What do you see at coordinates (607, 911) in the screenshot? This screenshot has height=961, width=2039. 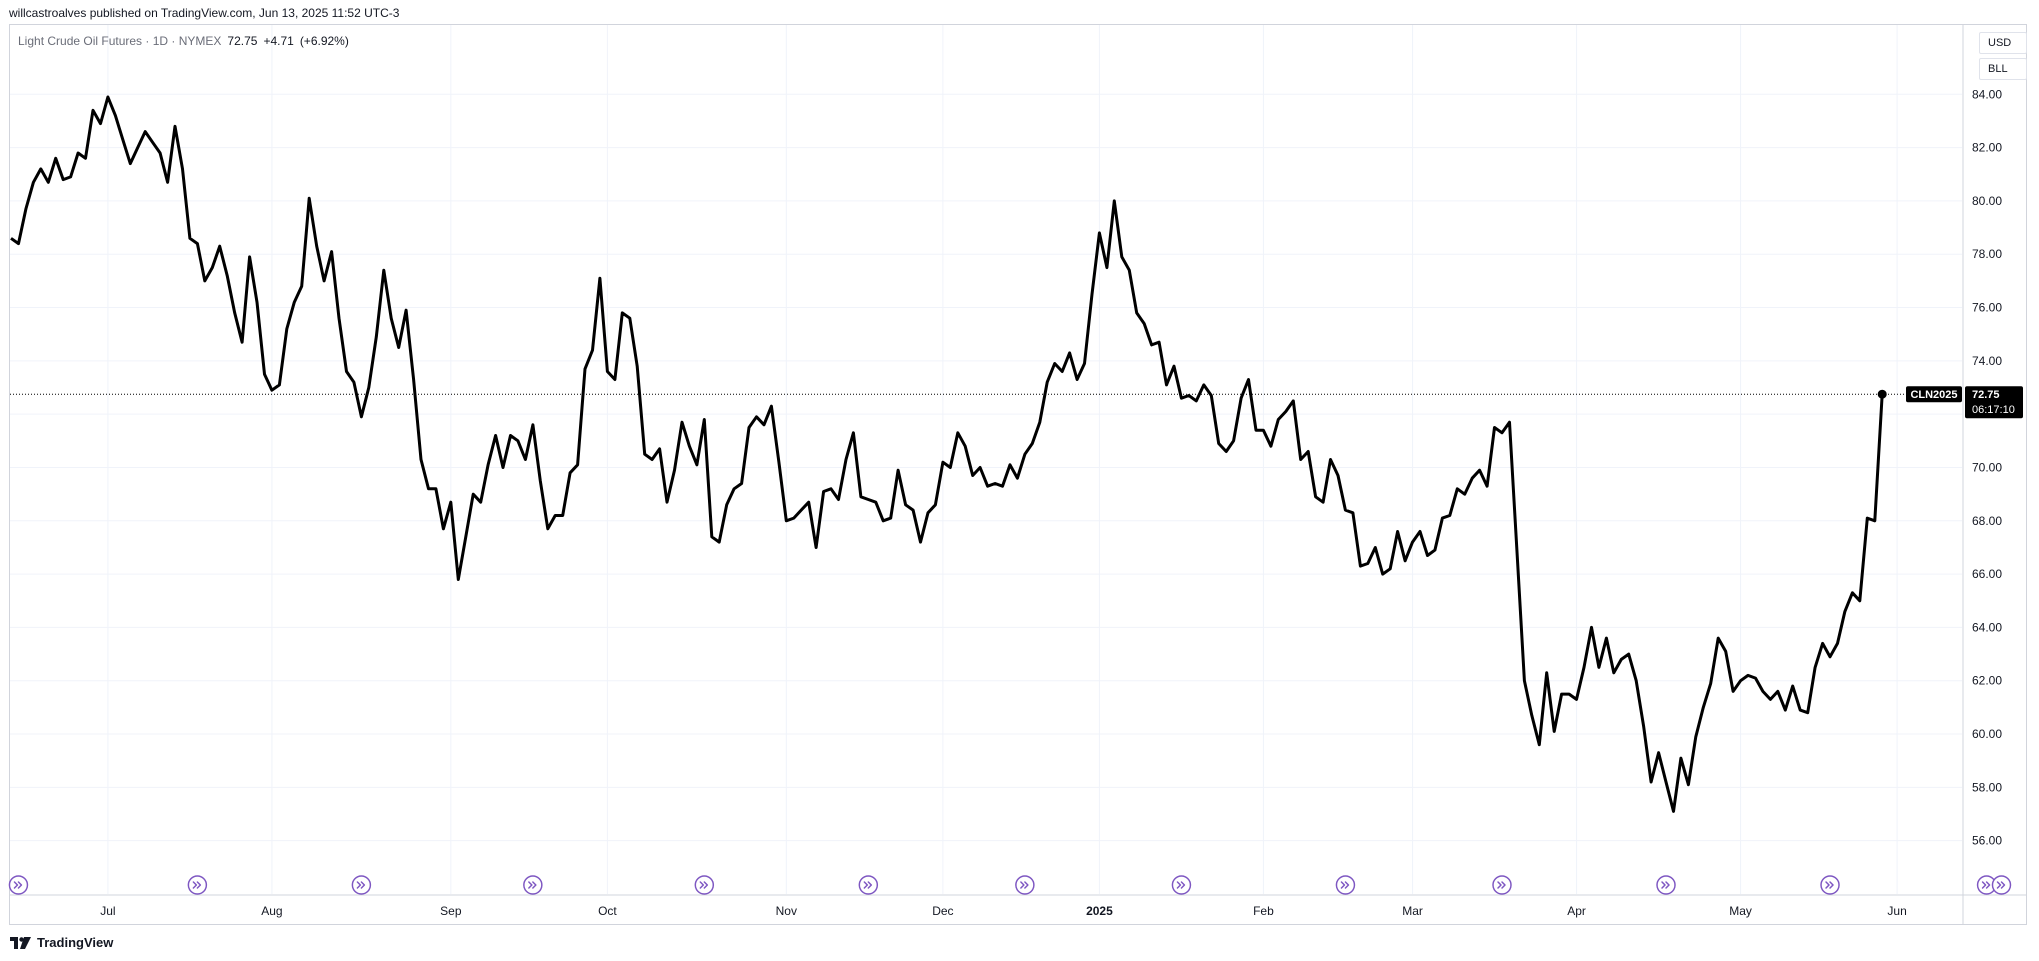 I see `x-tick-label: Oct` at bounding box center [607, 911].